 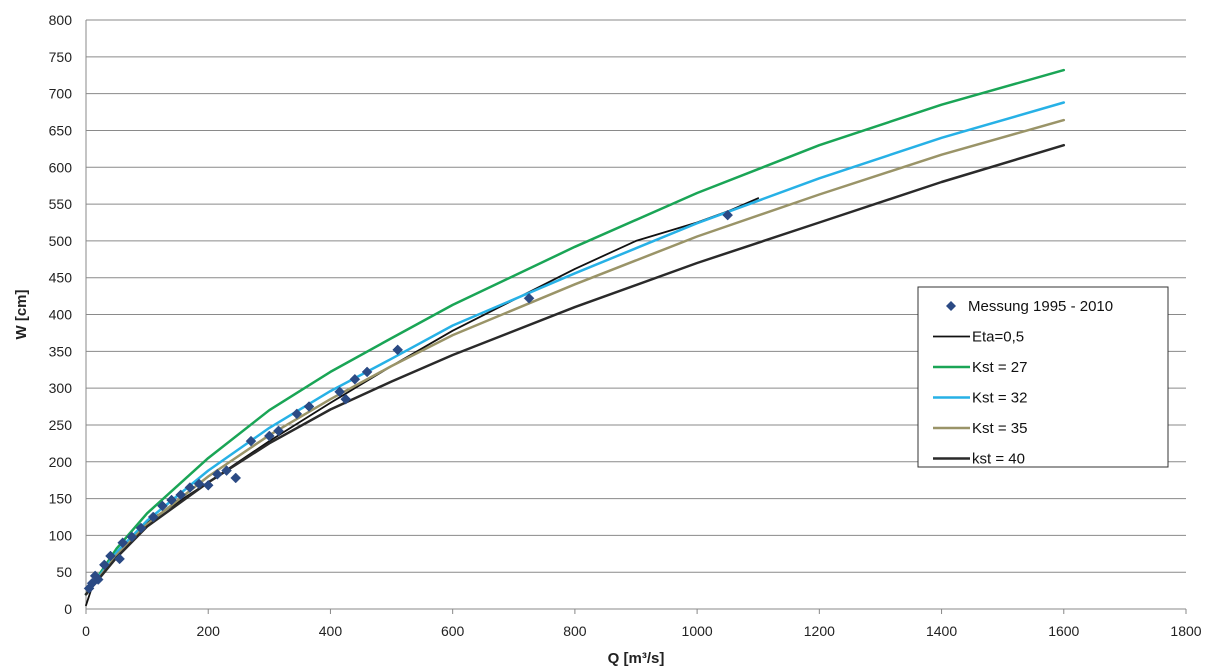 I want to click on y-tick-label: 200, so click(x=61, y=462).